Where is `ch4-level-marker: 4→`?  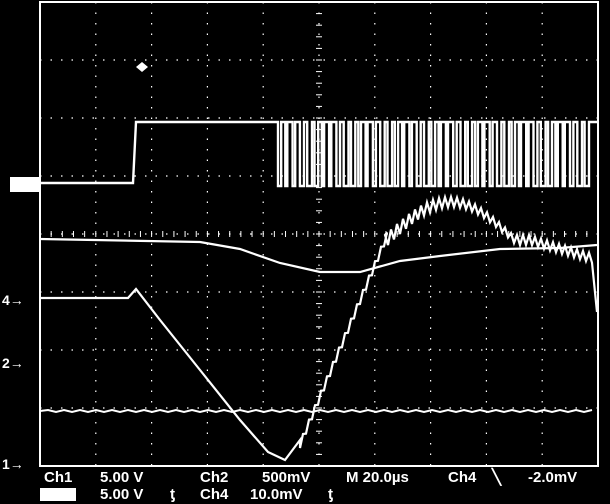
ch4-level-marker: 4→ is located at coordinates (13, 300).